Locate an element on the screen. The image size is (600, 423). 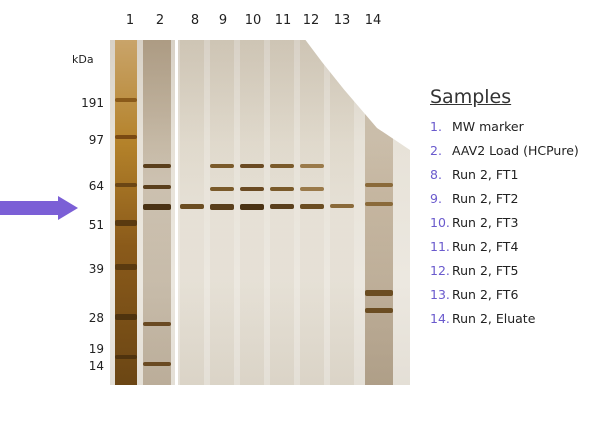
sample-item: 8. Run 2, FT1 is located at coordinates (474, 174).